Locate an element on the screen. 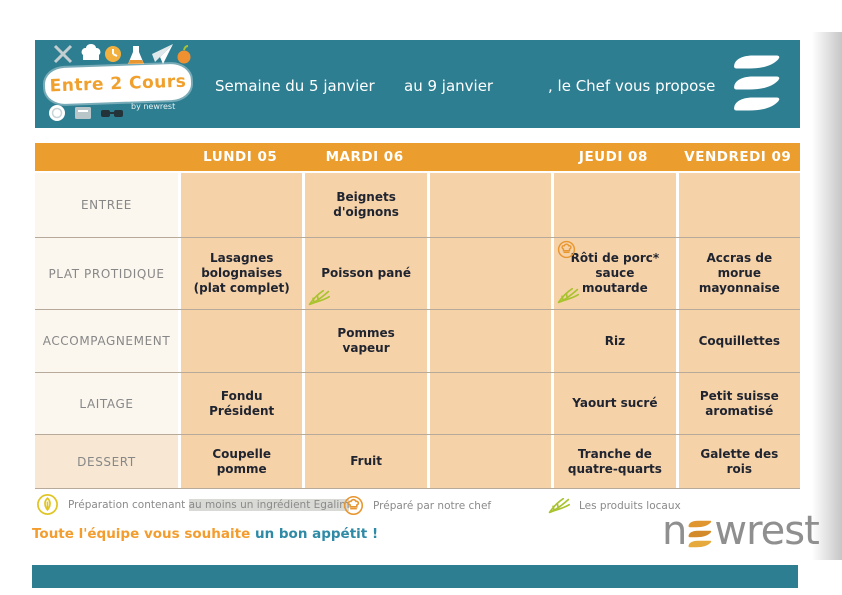  glasses-icon is located at coordinates (112, 113).